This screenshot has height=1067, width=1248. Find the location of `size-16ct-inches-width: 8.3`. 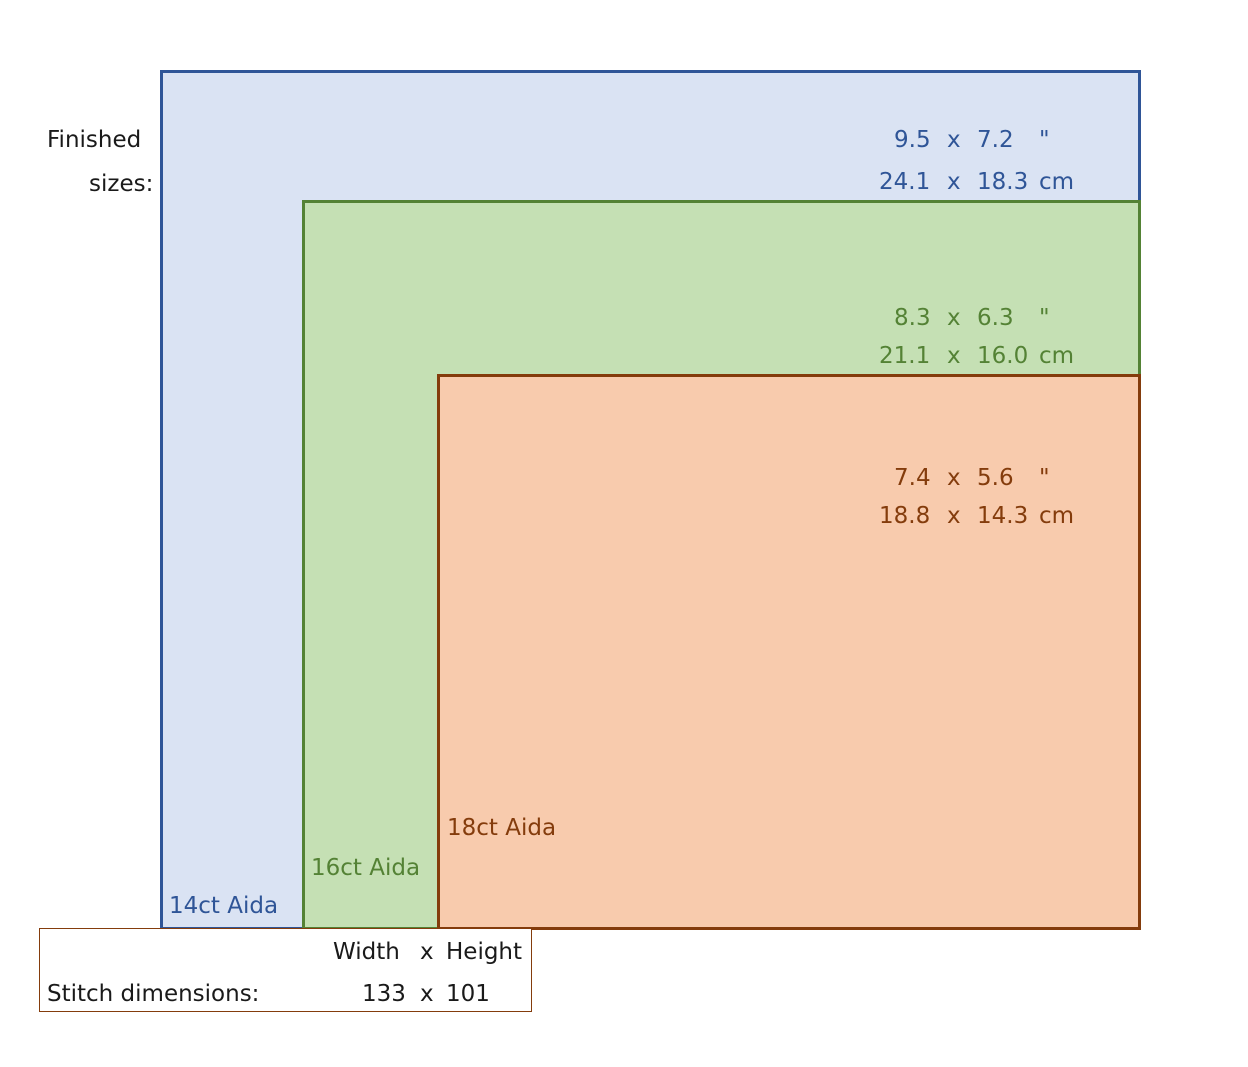

size-16ct-inches-width: 8.3 is located at coordinates (912, 318).